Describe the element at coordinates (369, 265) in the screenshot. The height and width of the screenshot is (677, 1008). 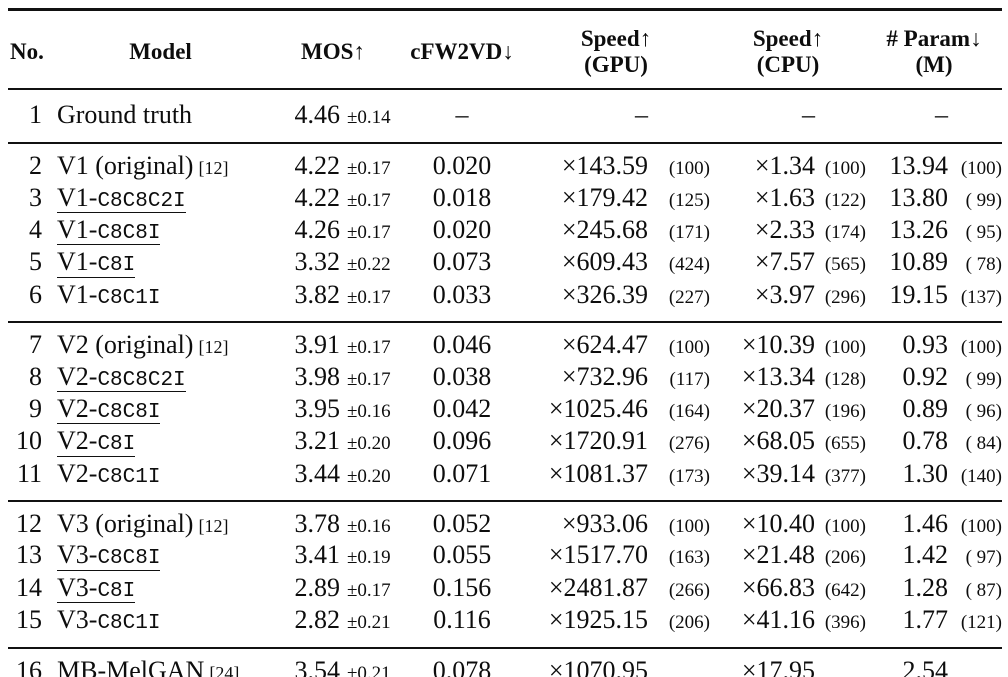
I see `mos-stddev: ±0.22` at that location.